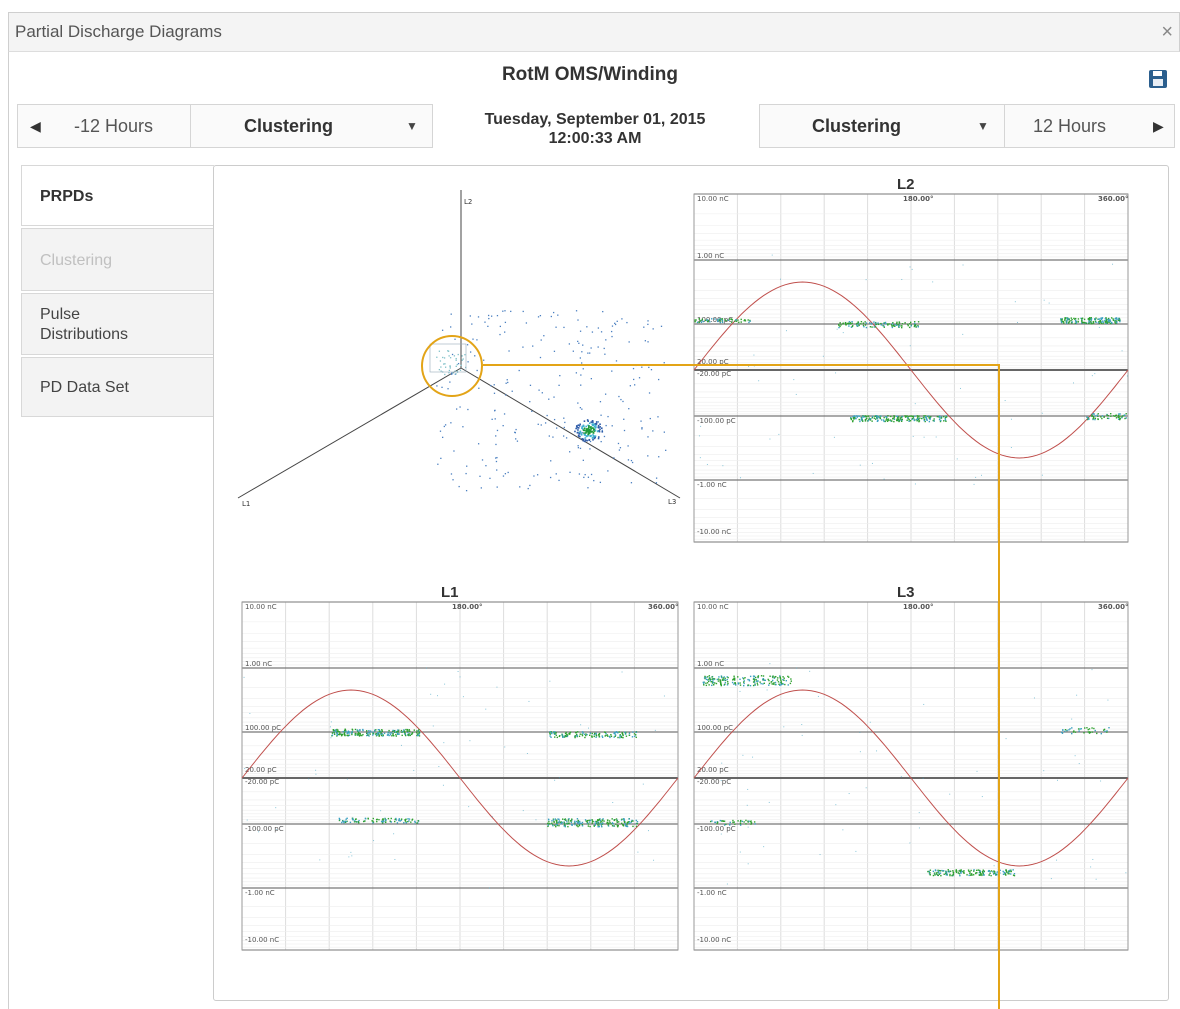 This screenshot has height=1009, width=1180. I want to click on y-tick-label: 100.00 pC, so click(263, 728).